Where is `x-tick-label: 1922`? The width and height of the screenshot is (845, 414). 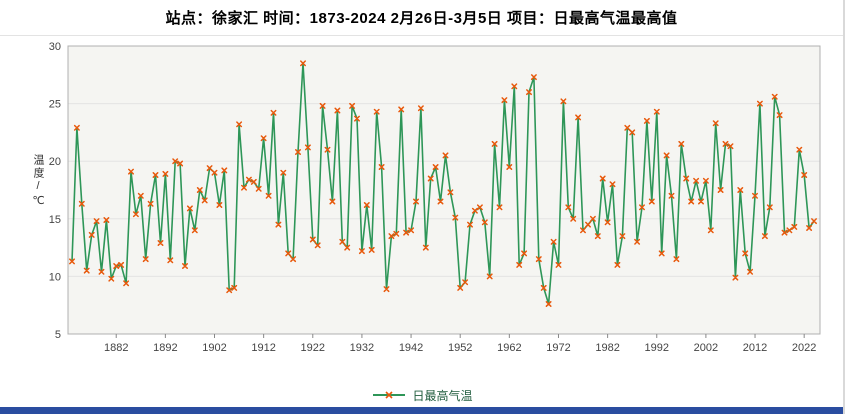 x-tick-label: 1922 is located at coordinates (313, 348).